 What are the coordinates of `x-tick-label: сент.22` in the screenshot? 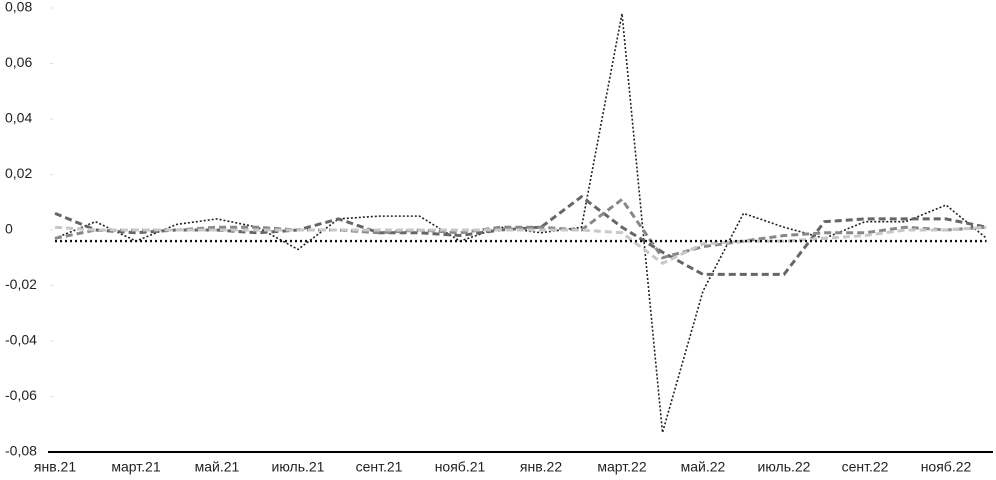 It's located at (865, 467).